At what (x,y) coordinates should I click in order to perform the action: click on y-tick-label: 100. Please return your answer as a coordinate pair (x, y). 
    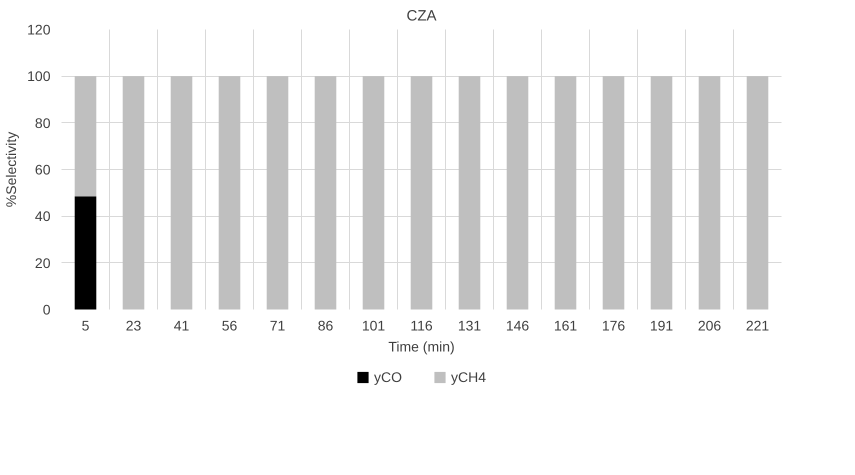
    Looking at the image, I should click on (39, 76).